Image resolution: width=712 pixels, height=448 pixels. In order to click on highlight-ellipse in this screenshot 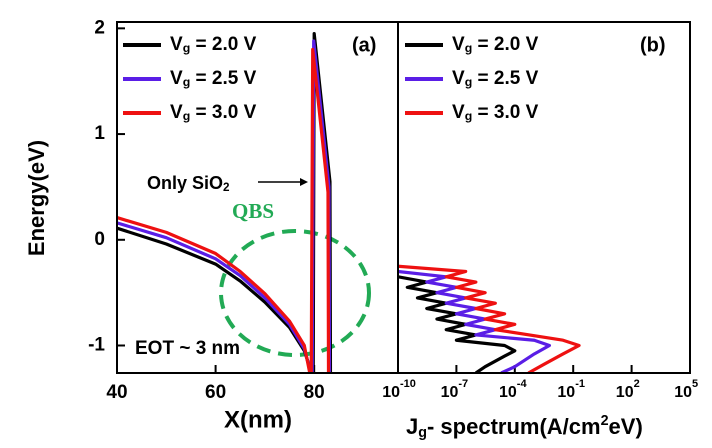, I will do `click(295, 293)`.